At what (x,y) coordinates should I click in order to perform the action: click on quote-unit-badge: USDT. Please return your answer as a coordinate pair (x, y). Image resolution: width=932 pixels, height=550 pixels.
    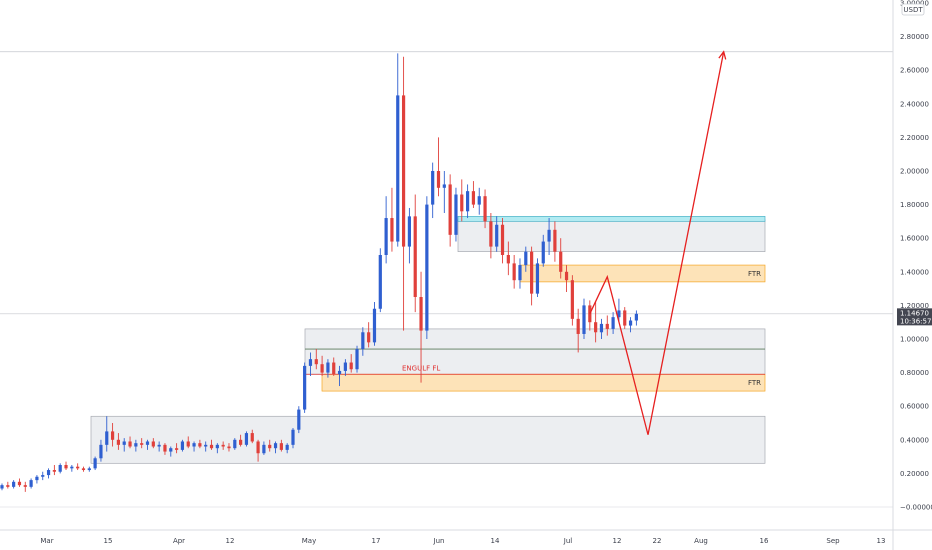
    Looking at the image, I should click on (913, 9).